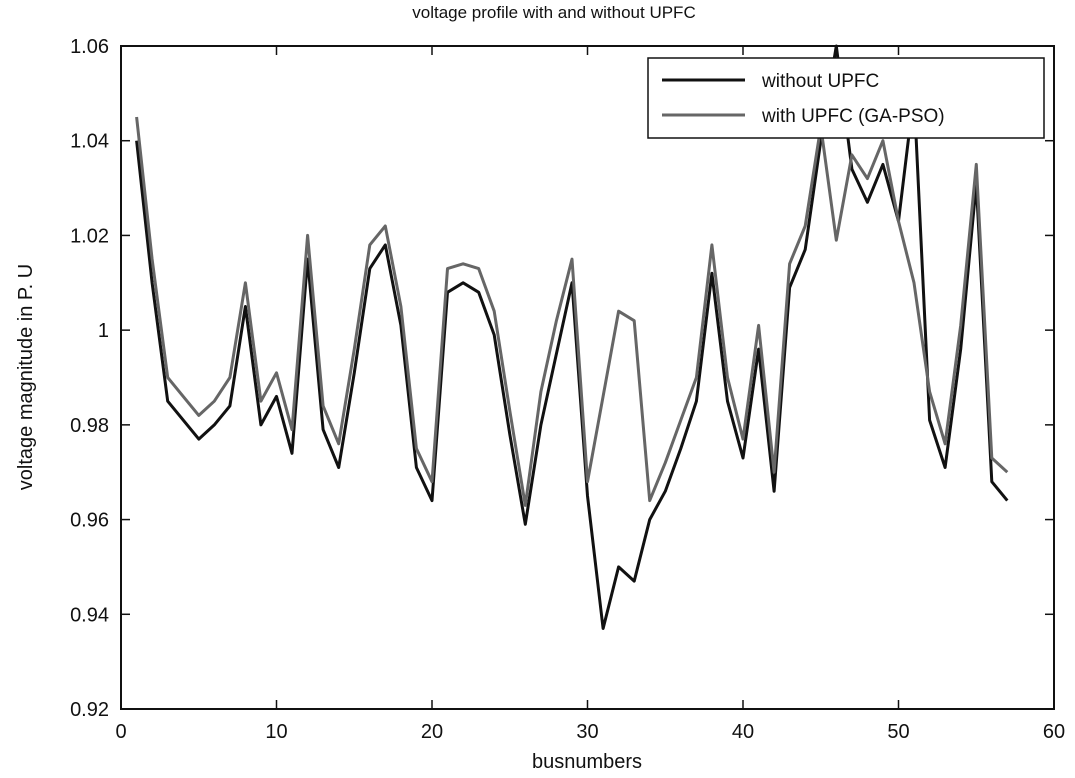 The width and height of the screenshot is (1075, 778). I want to click on x-tick-label: 40, so click(743, 732).